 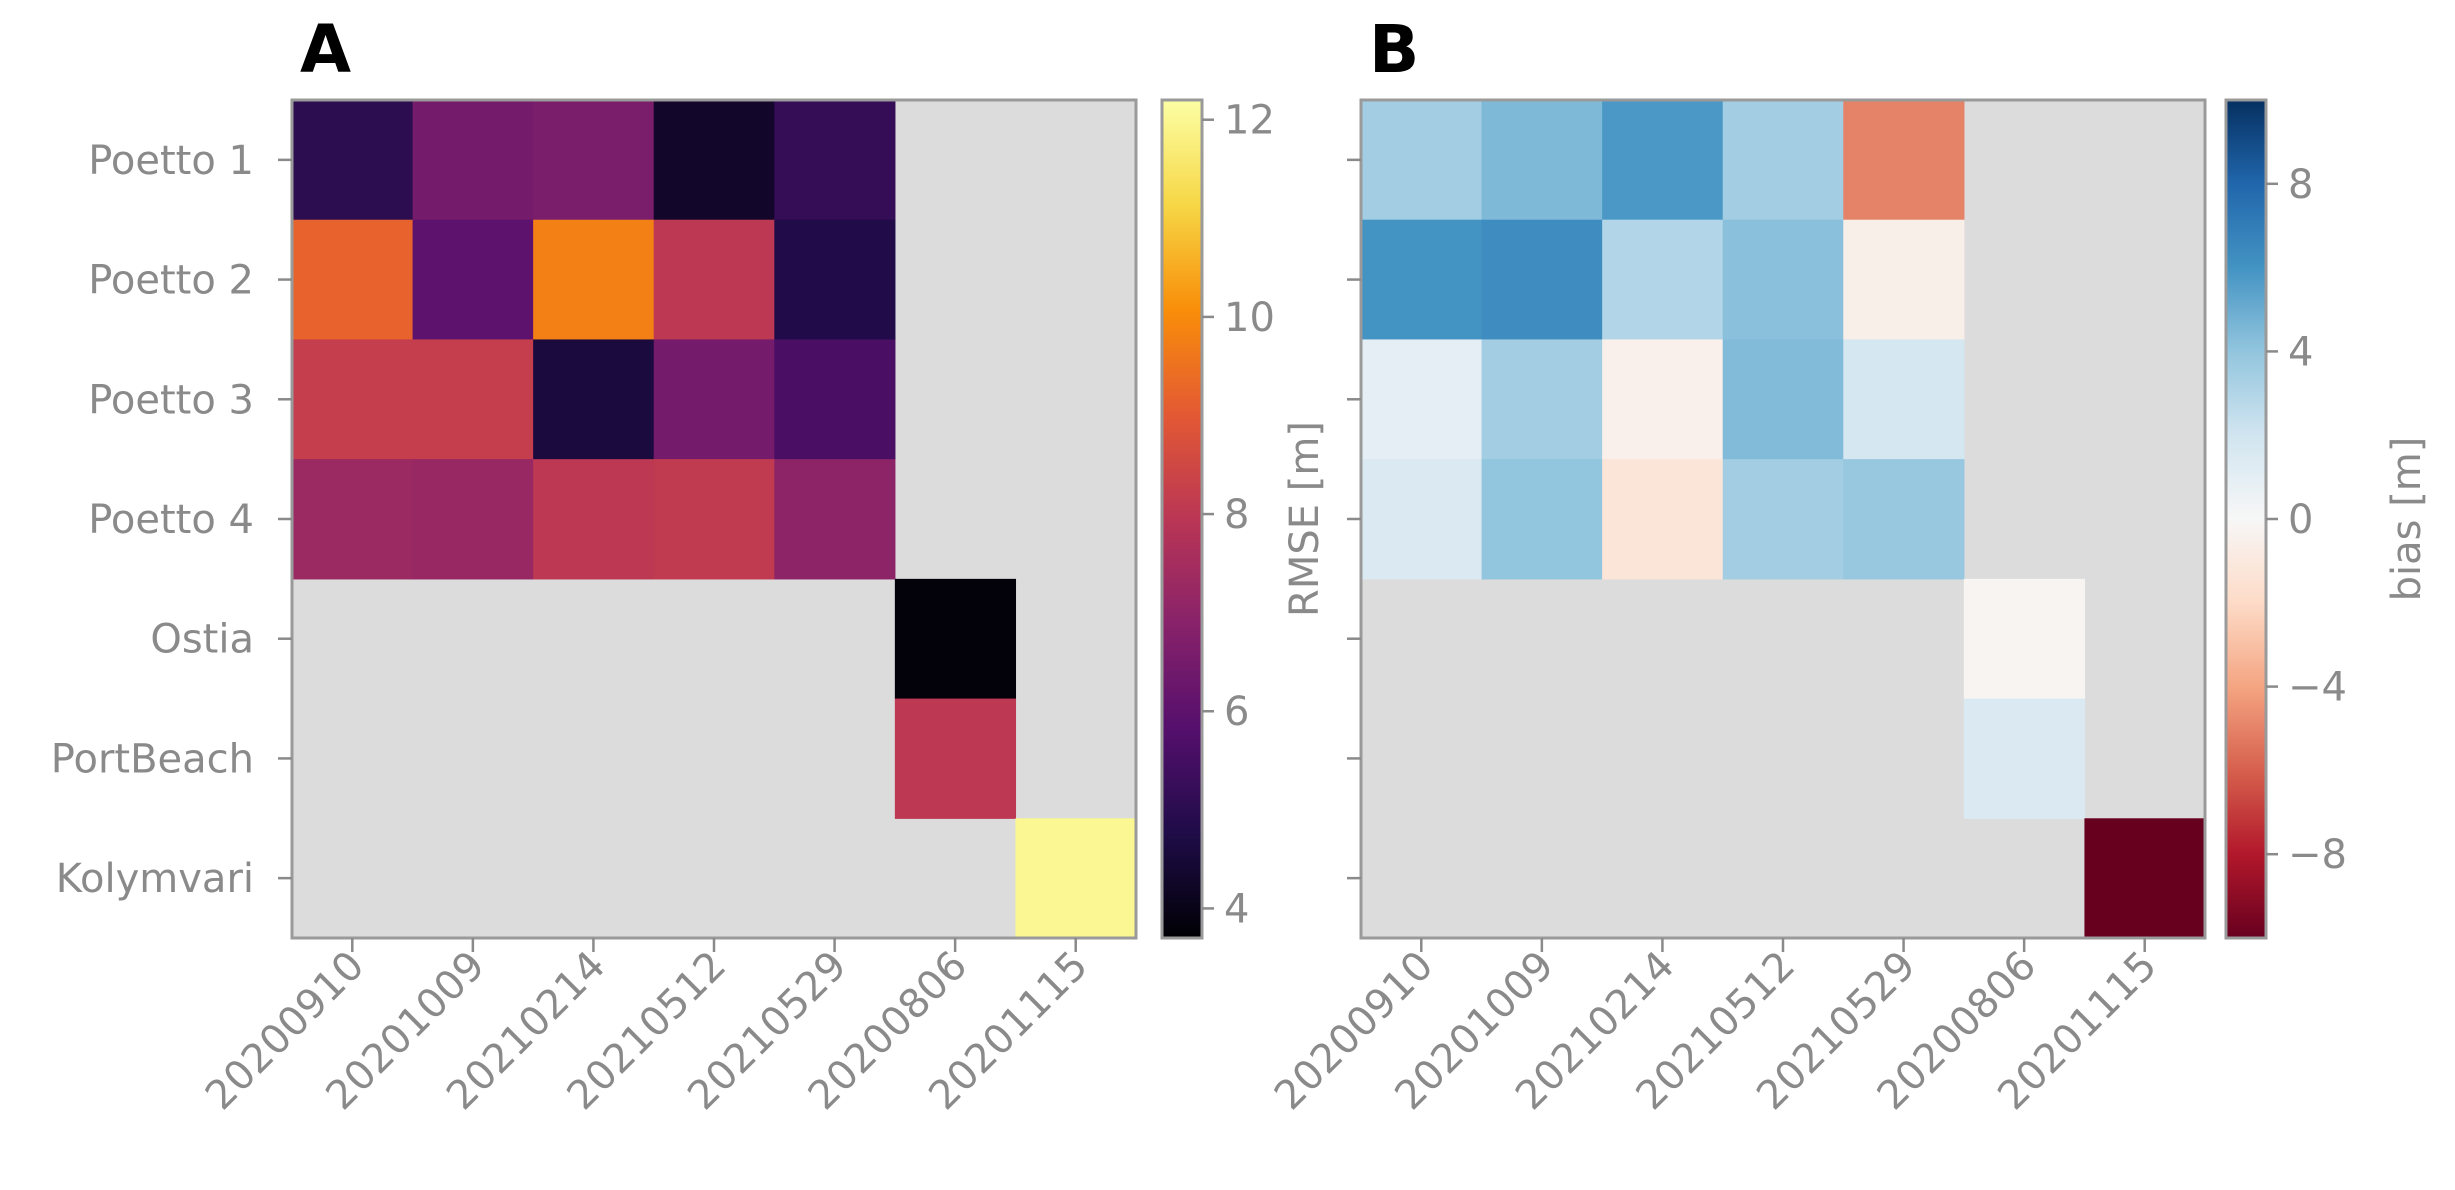 What do you see at coordinates (1249, 121) in the screenshot?
I see `colorbar-tick-label: 12` at bounding box center [1249, 121].